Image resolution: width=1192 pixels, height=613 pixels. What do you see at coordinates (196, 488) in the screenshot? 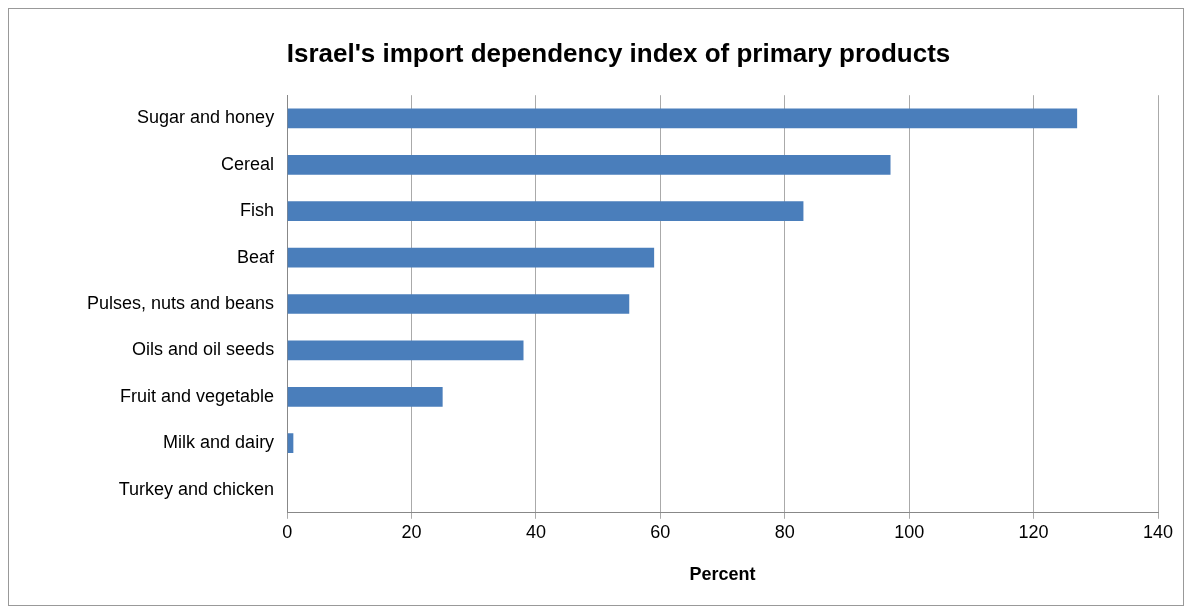
I see `y-tick-label: Turkey and chicken` at bounding box center [196, 488].